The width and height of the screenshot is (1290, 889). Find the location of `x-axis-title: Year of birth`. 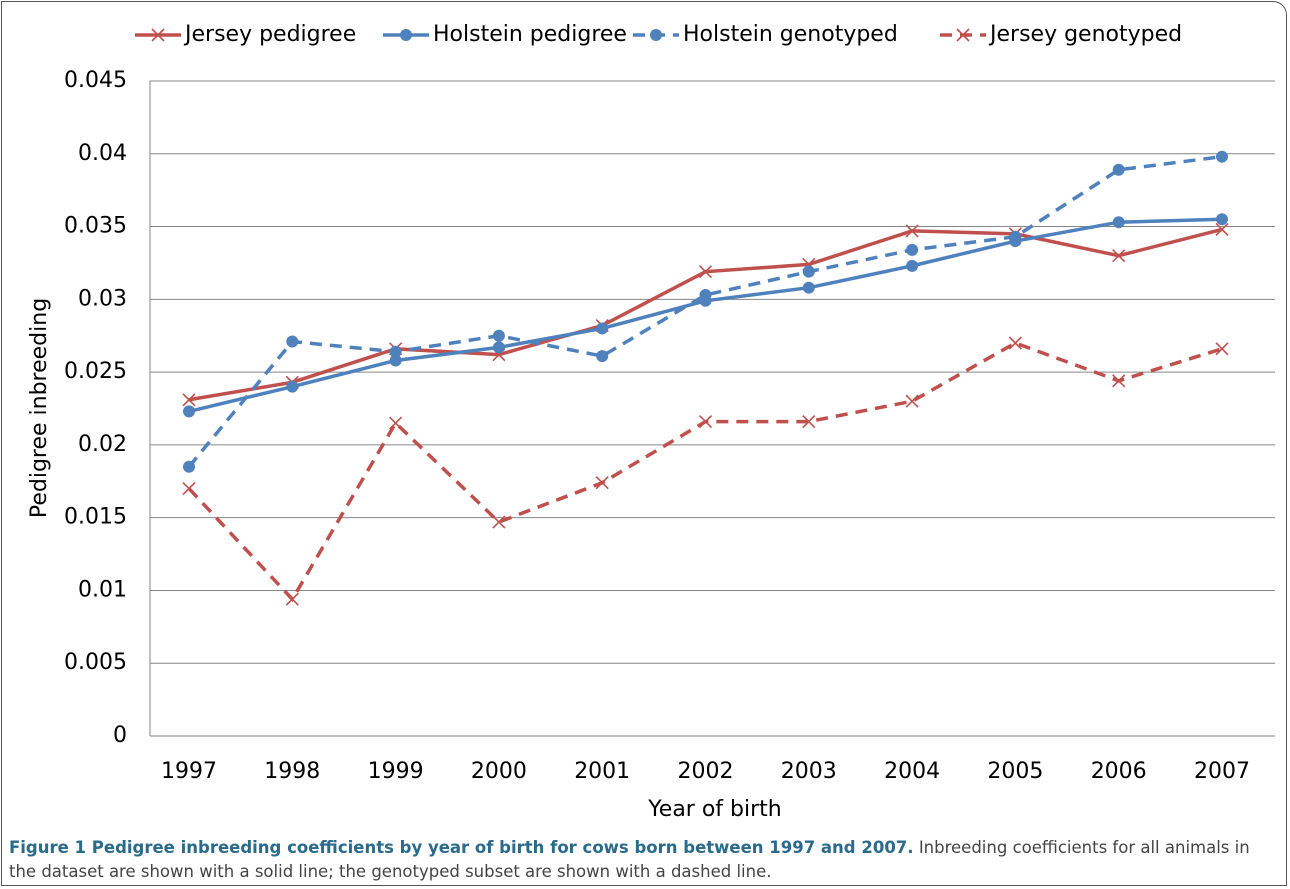

x-axis-title: Year of birth is located at coordinates (714, 809).